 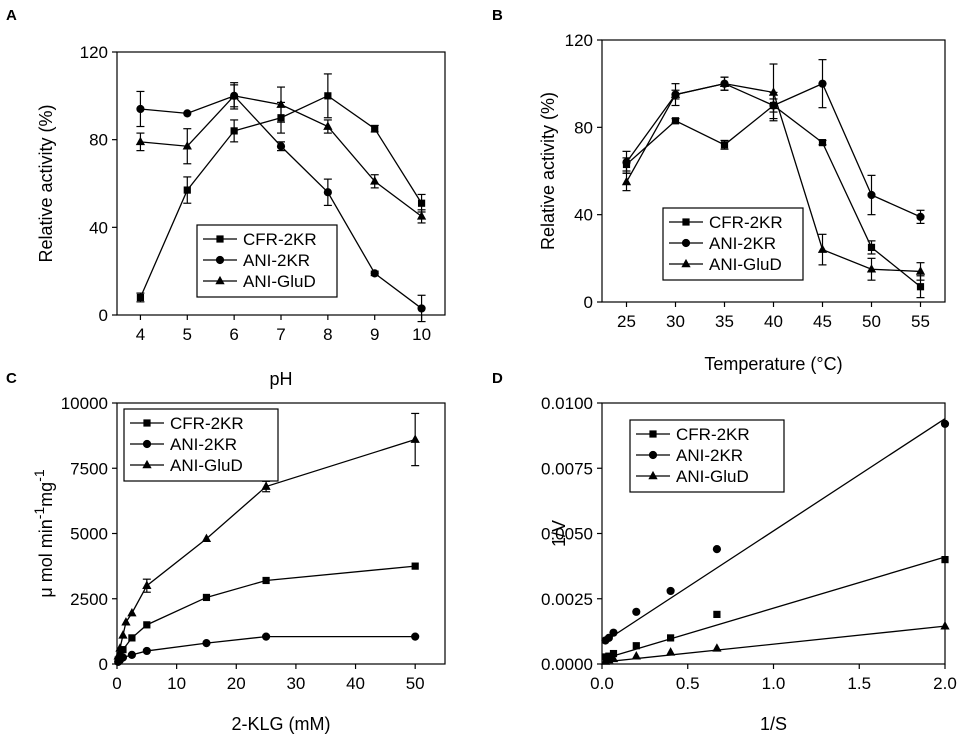 I want to click on x-tick-label: 0, so click(x=116, y=683).